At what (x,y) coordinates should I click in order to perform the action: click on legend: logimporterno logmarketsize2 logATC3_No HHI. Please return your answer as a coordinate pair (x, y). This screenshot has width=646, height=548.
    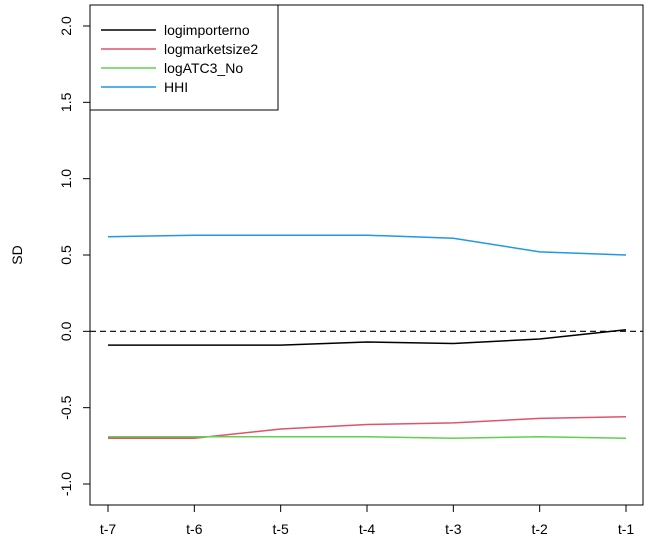
    Looking at the image, I should click on (184, 57).